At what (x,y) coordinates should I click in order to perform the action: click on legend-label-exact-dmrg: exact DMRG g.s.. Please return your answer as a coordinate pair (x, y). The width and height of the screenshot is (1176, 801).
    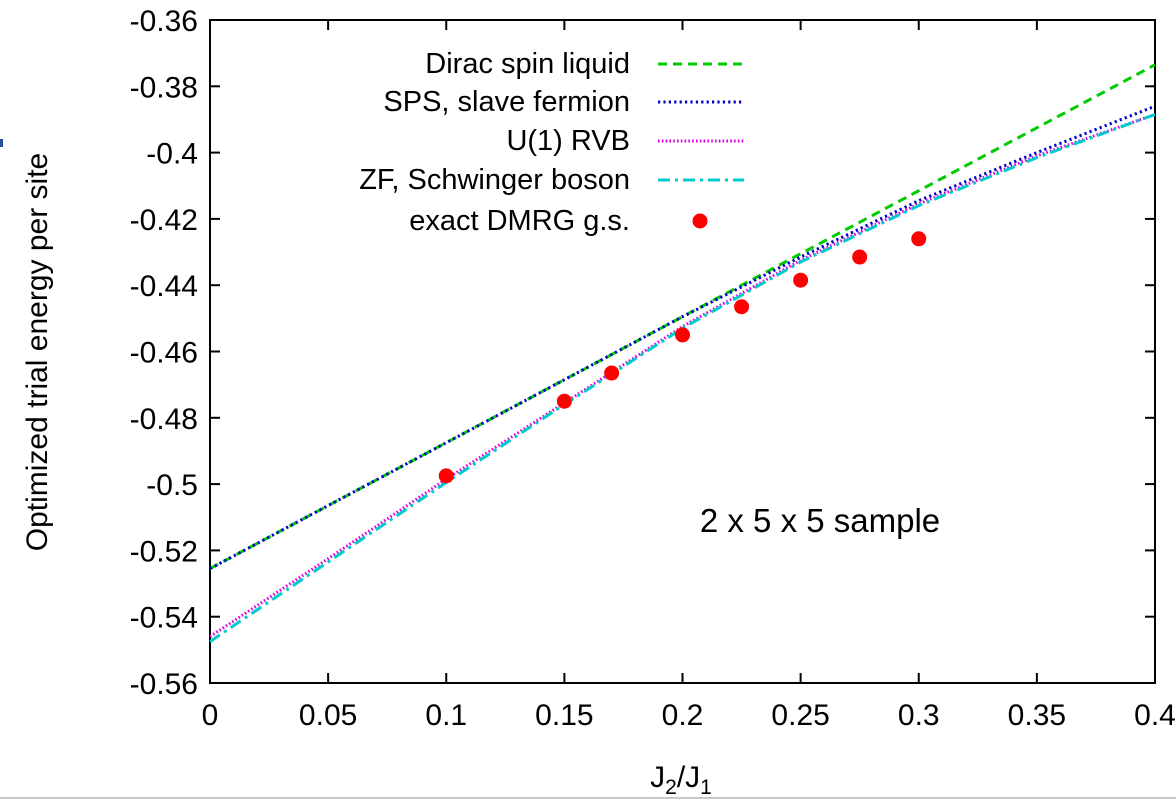
    Looking at the image, I should click on (519, 221).